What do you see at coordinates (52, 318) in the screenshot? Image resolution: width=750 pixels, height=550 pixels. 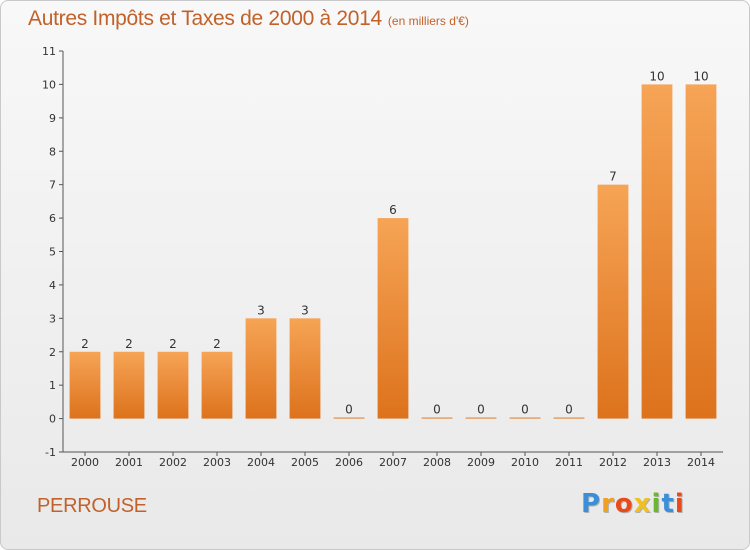 I see `y-tick-label: 3` at bounding box center [52, 318].